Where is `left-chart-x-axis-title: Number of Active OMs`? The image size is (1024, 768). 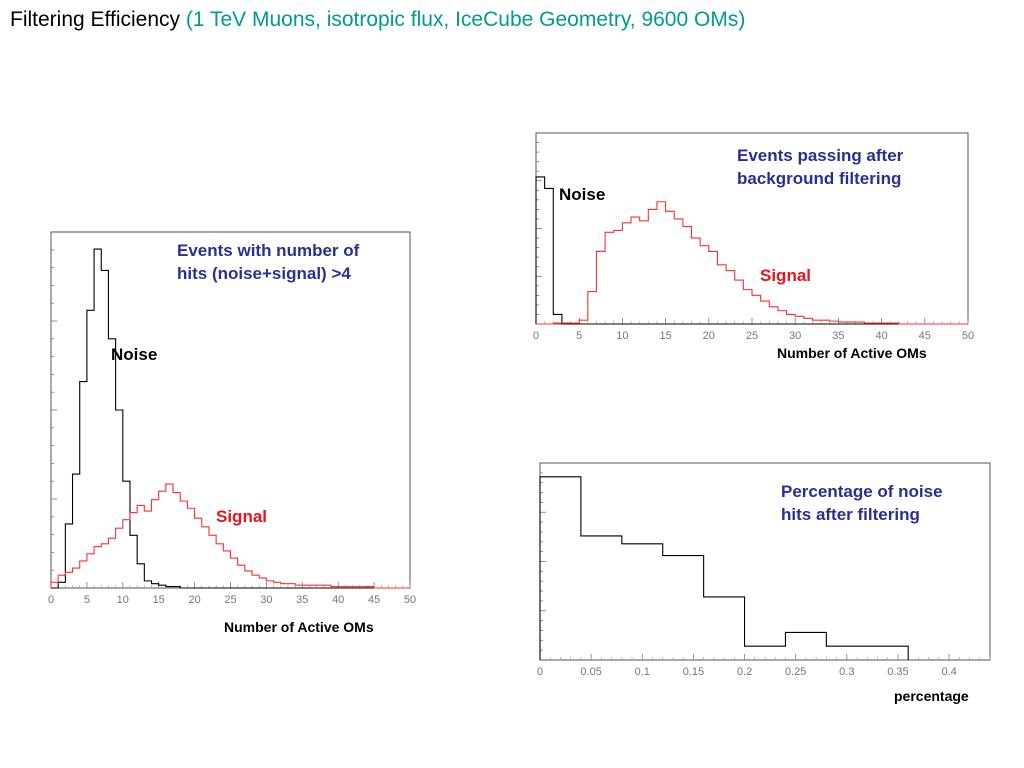 left-chart-x-axis-title: Number of Active OMs is located at coordinates (299, 627).